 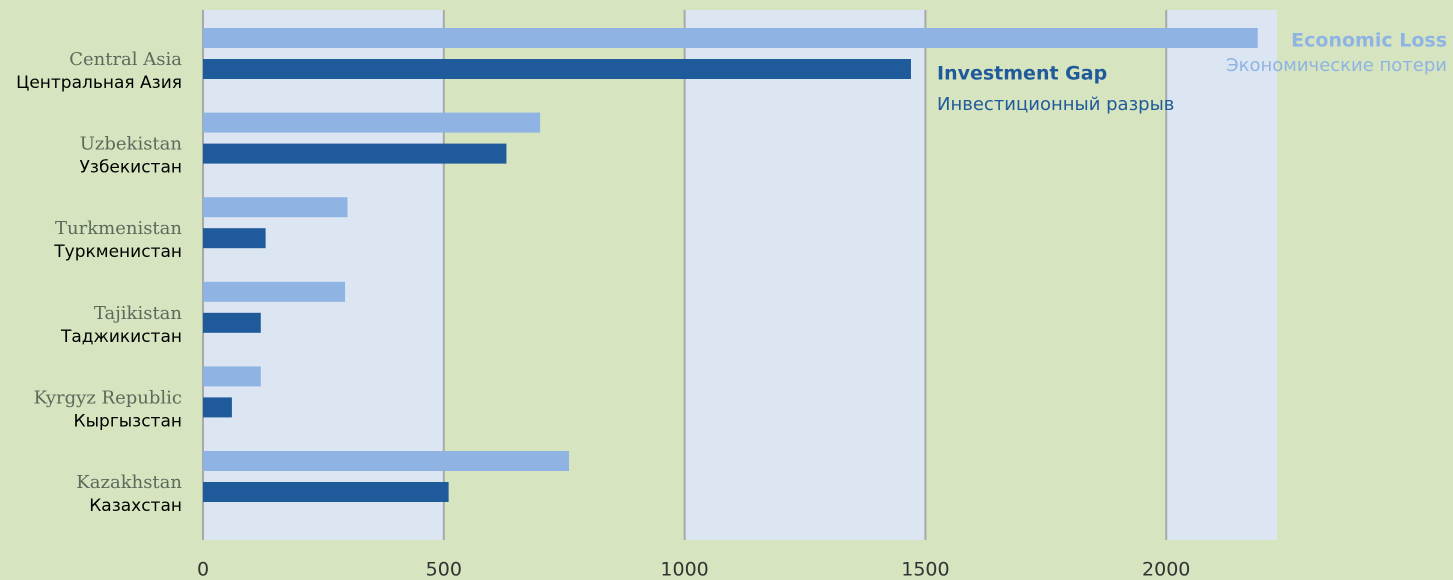 What do you see at coordinates (135, 506) in the screenshot?
I see `category-label-ru: Казахстан` at bounding box center [135, 506].